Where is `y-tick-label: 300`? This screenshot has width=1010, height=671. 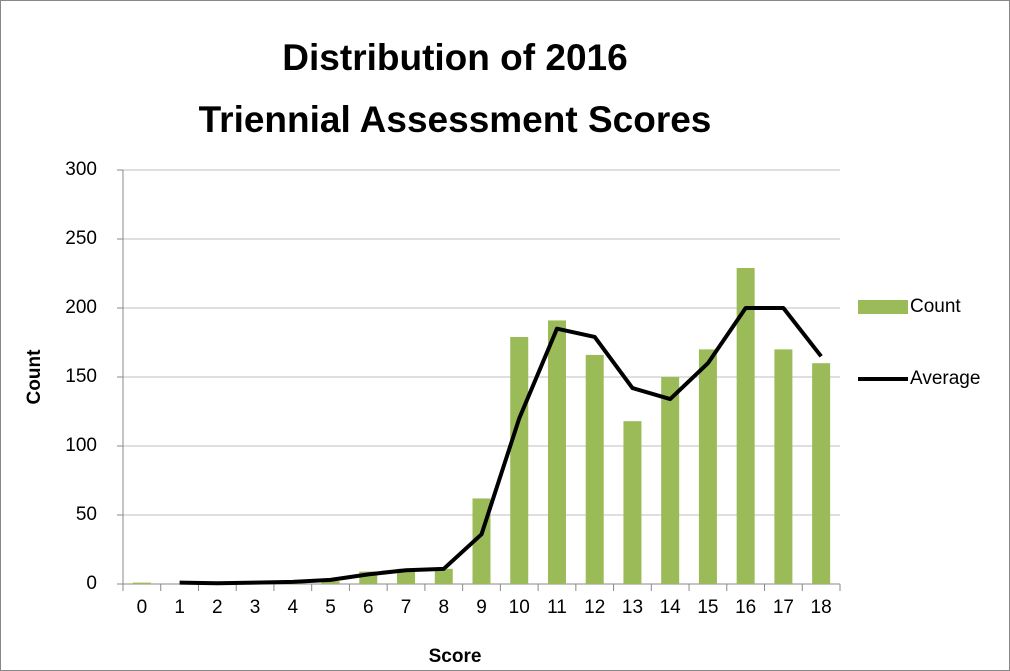 y-tick-label: 300 is located at coordinates (81, 169).